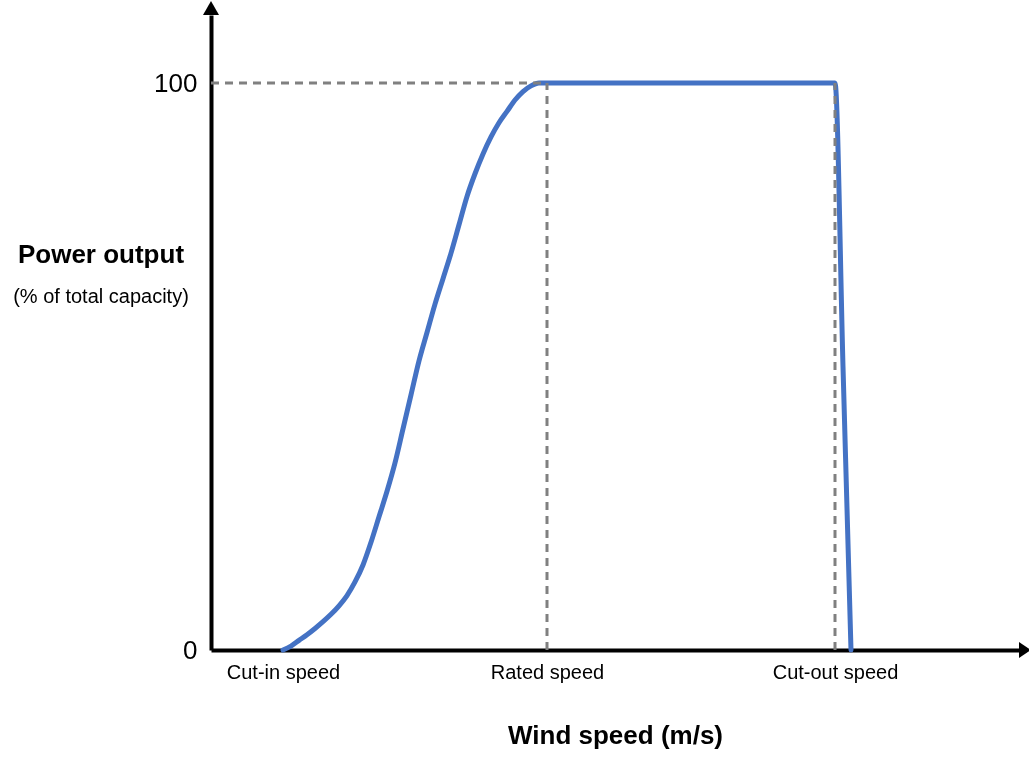 Image resolution: width=1029 pixels, height=762 pixels. Describe the element at coordinates (615, 734) in the screenshot. I see `x-axis-title: Wind speed (m/s)` at that location.